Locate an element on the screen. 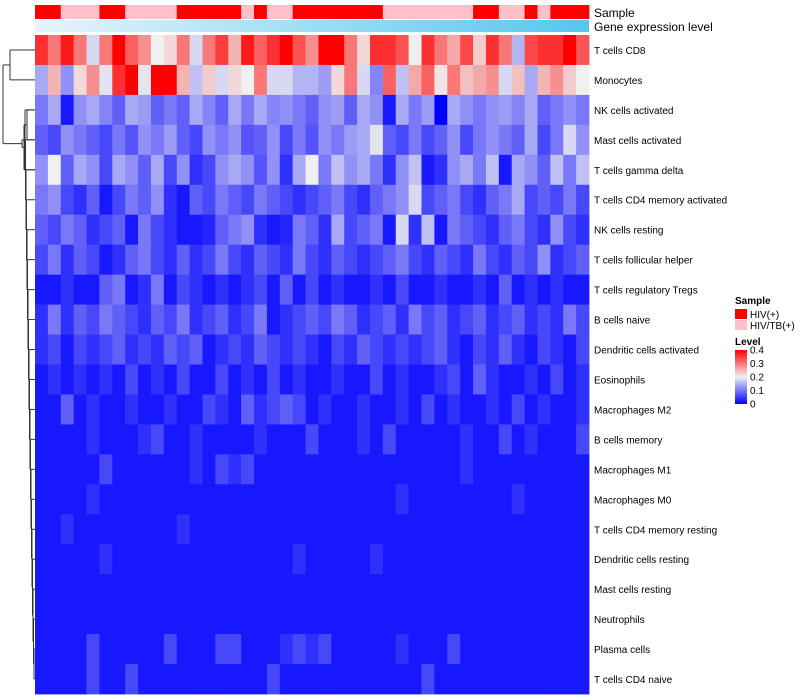 This screenshot has width=800, height=700. legend-level-ticks: 0.4 0.3 0.2 0.1 0 is located at coordinates (757, 378).